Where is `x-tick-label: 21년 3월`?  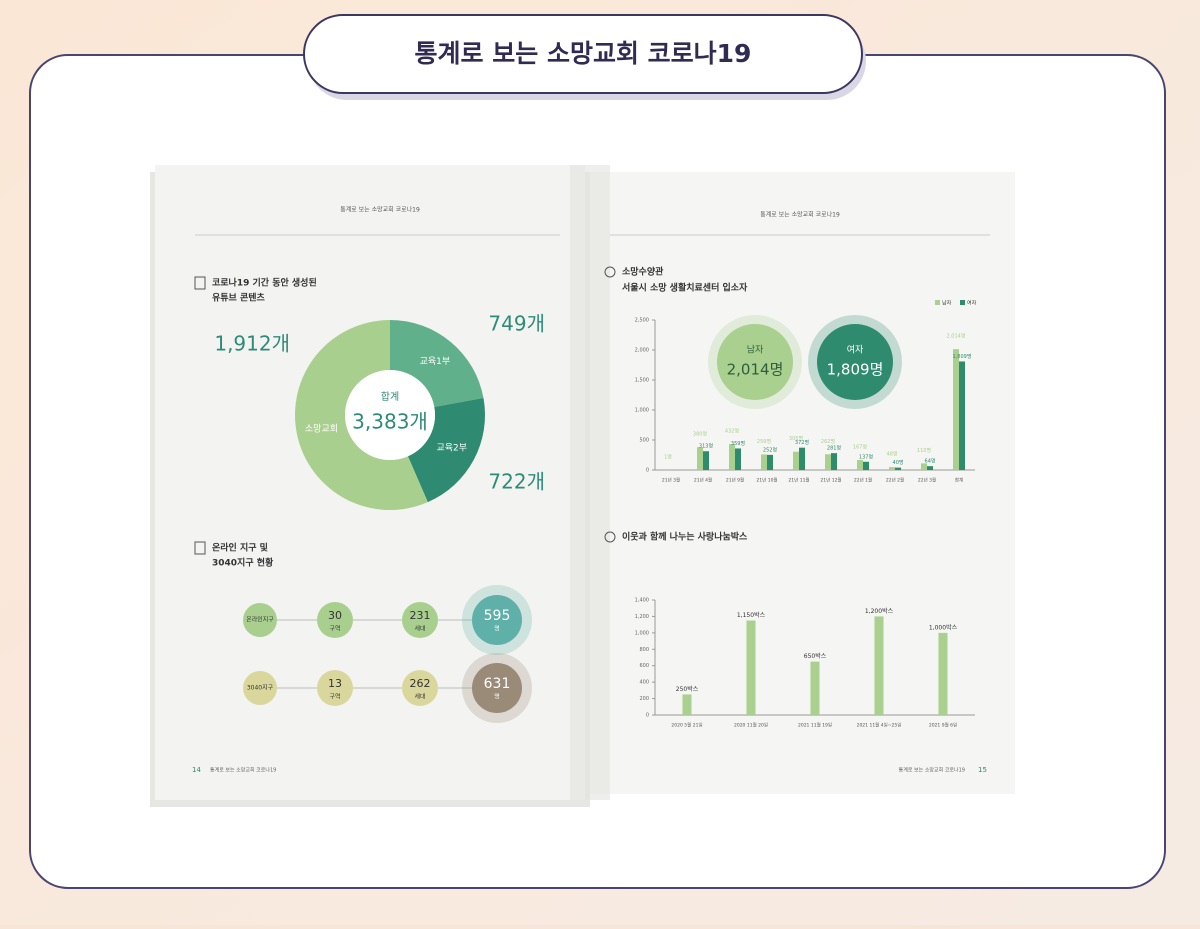
x-tick-label: 21년 3월 is located at coordinates (671, 480).